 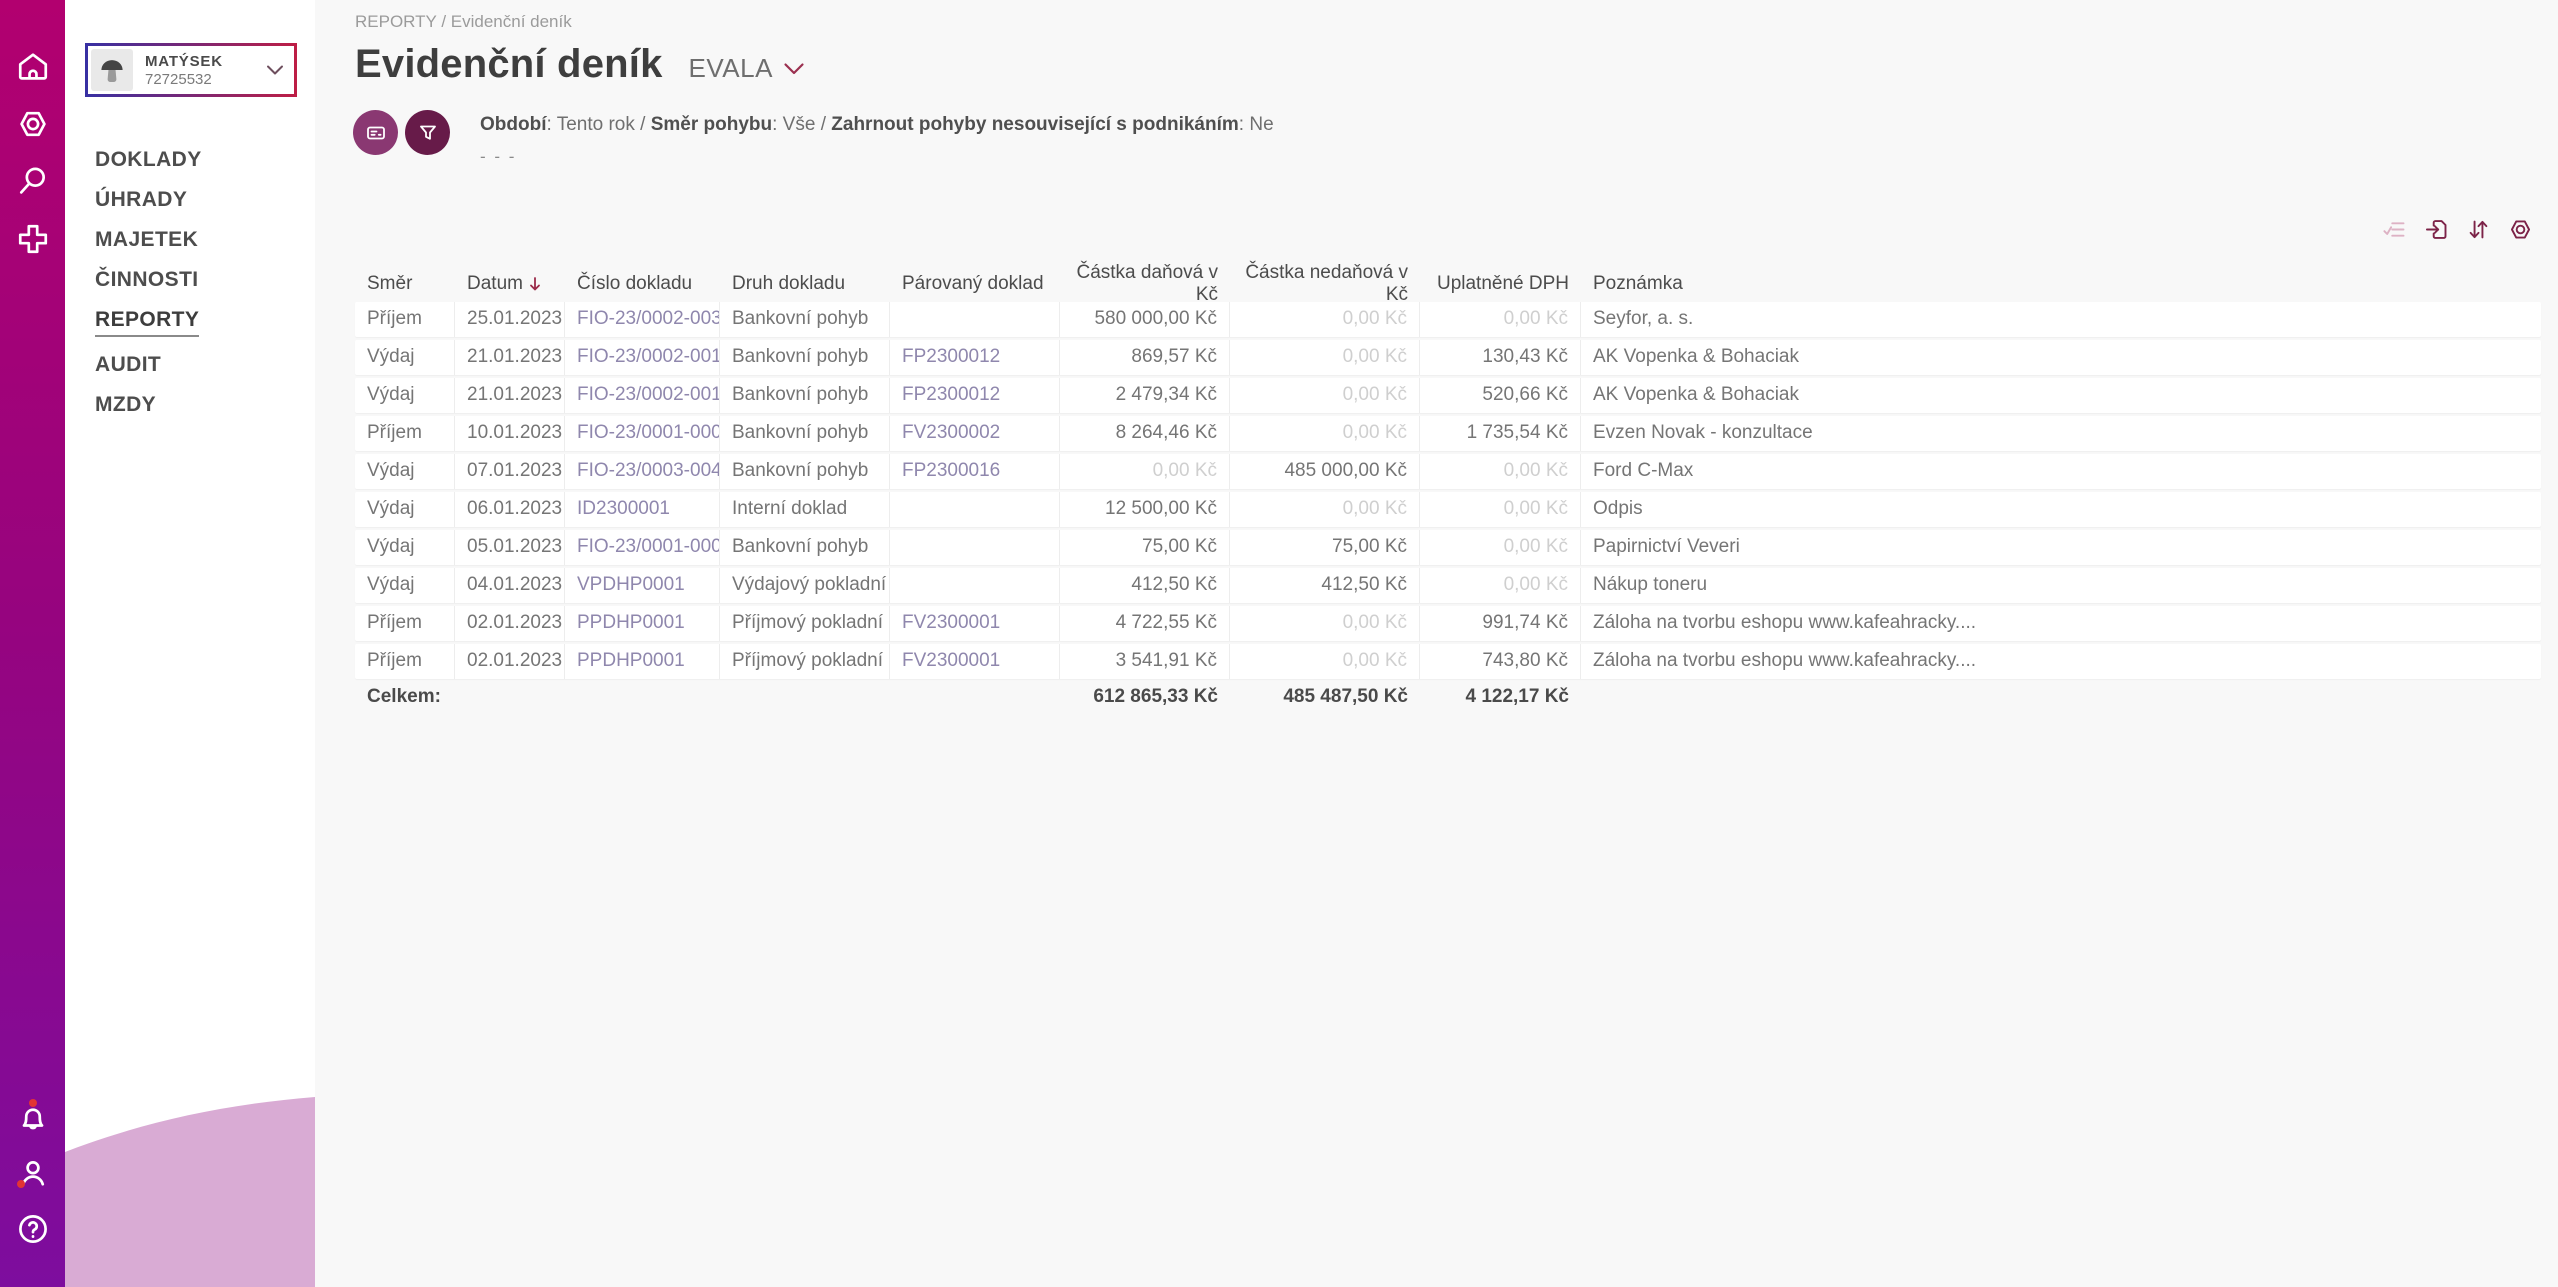 I want to click on cell-poznamka: Nákup toneru, so click(x=1650, y=584).